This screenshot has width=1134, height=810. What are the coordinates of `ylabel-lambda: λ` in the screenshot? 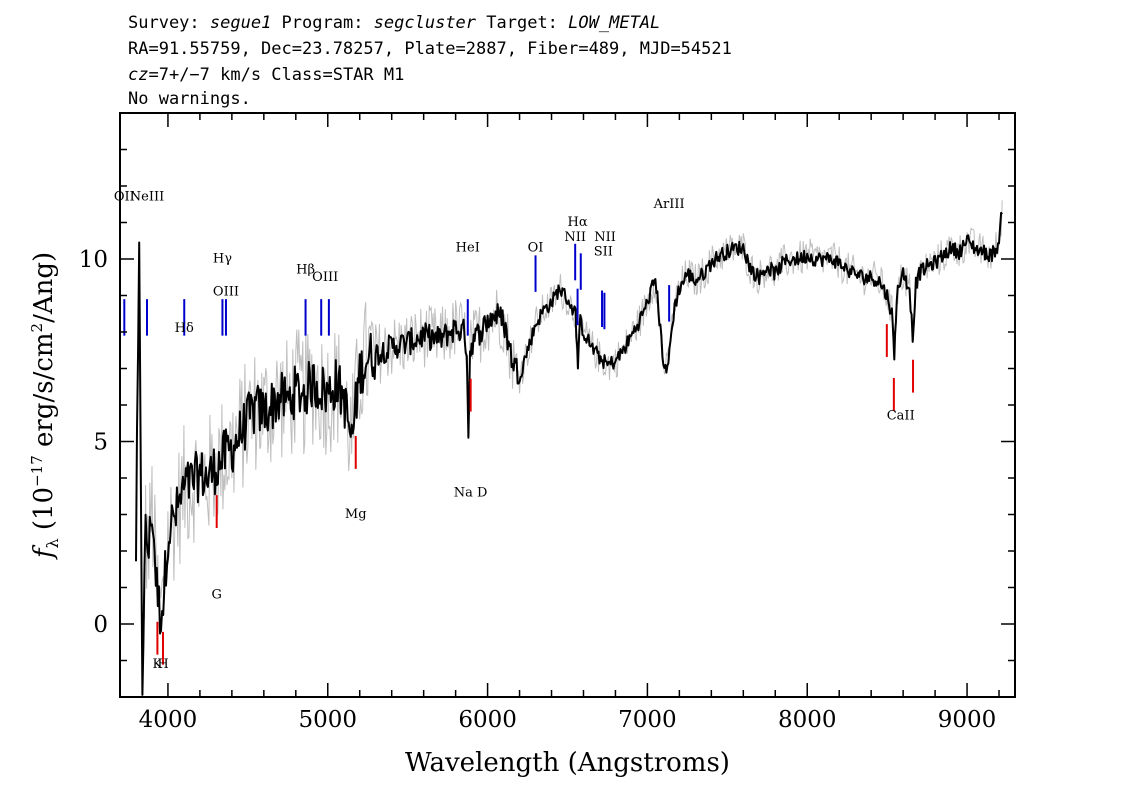 It's located at (52, 543).